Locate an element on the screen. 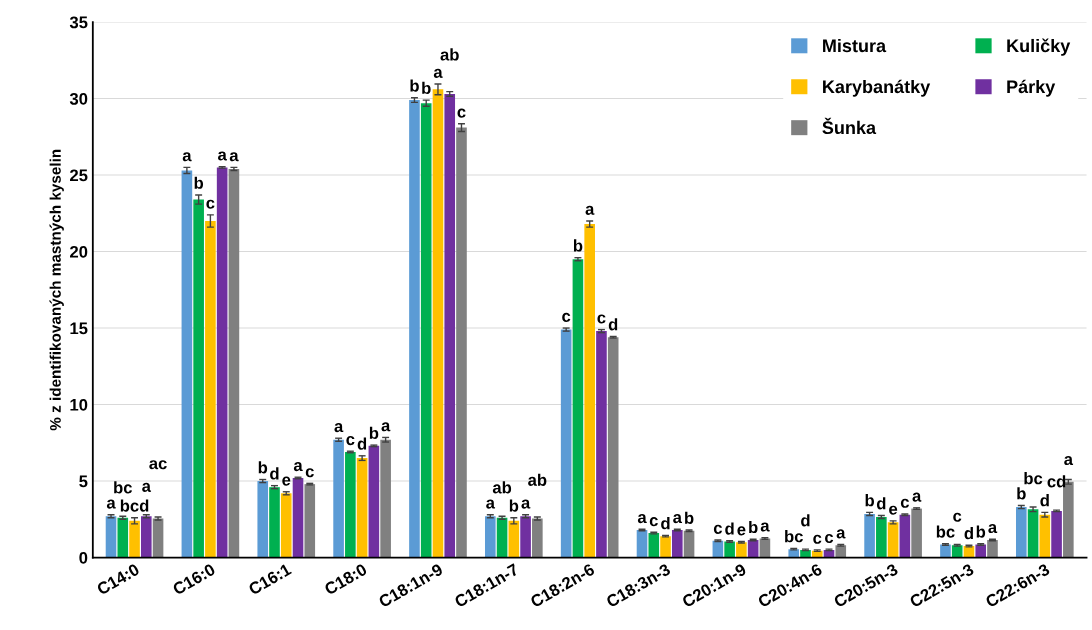 This screenshot has height=630, width=1092. y-tick-label: 35 is located at coordinates (78, 22).